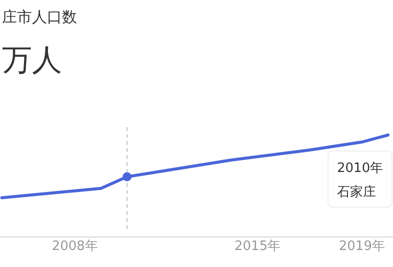 Image resolution: width=393 pixels, height=267 pixels. Describe the element at coordinates (39, 17) in the screenshot. I see `chart-title: 庄市人口数` at that location.